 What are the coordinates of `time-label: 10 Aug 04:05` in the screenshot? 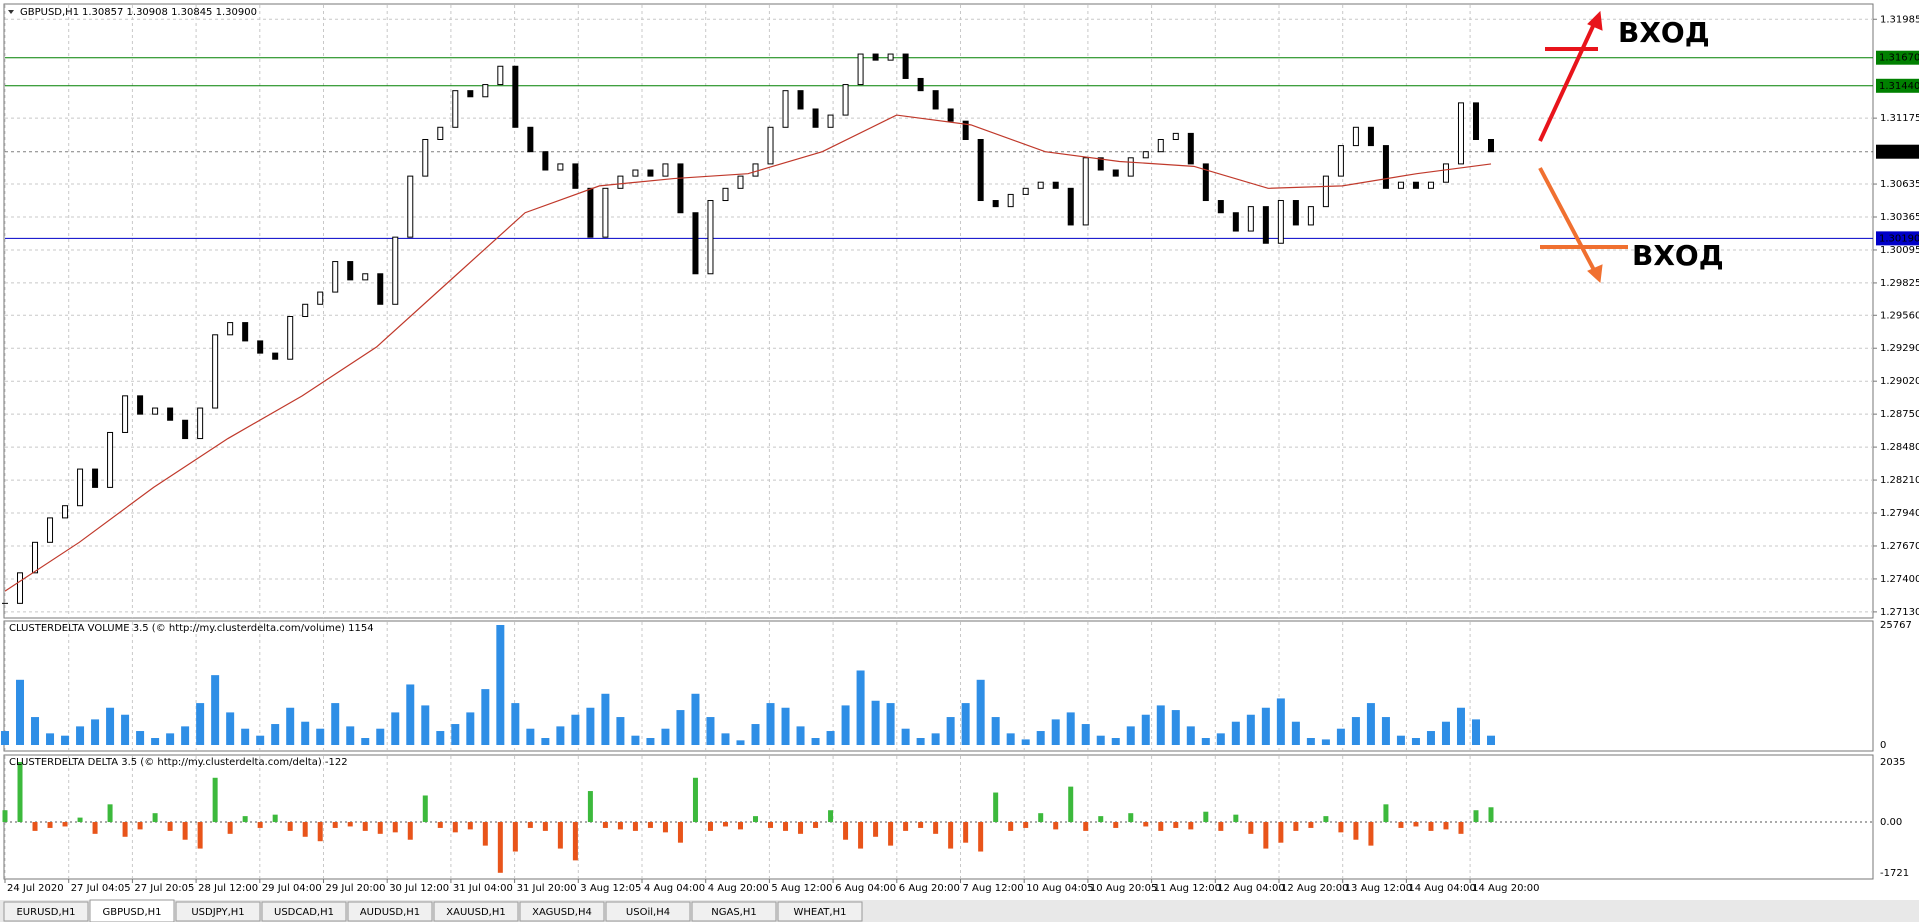 It's located at (1059, 888).